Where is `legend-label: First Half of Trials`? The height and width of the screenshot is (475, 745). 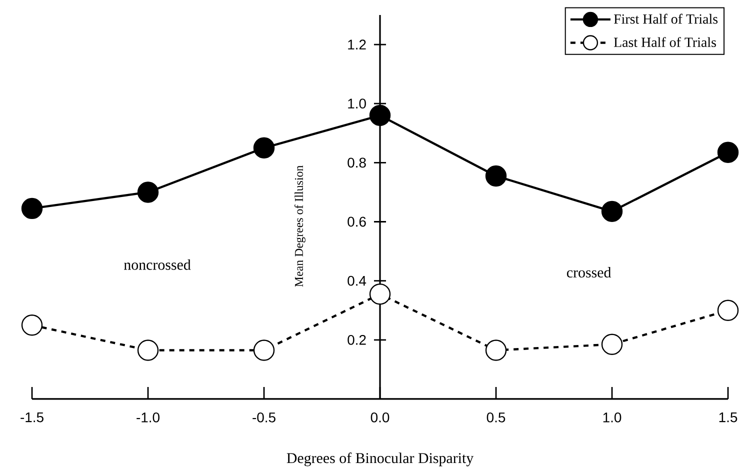 legend-label: First Half of Trials is located at coordinates (666, 19).